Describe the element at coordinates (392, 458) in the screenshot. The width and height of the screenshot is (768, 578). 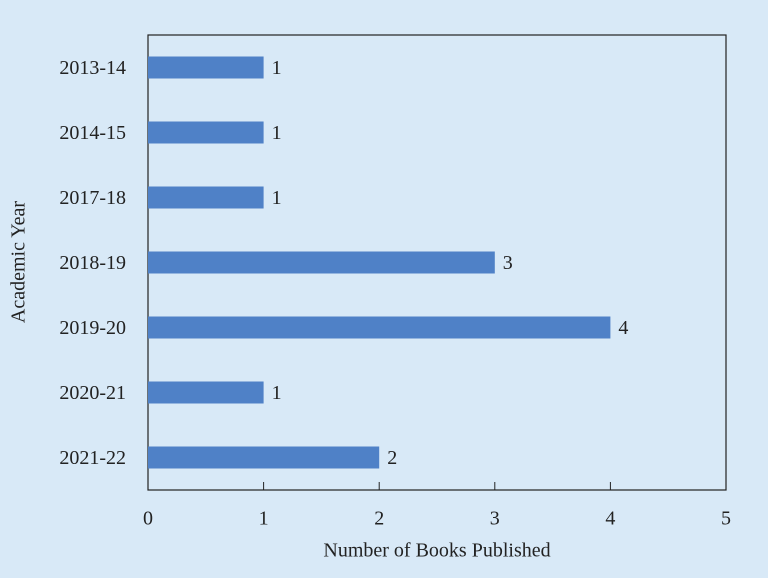
I see `data-label: 2` at that location.